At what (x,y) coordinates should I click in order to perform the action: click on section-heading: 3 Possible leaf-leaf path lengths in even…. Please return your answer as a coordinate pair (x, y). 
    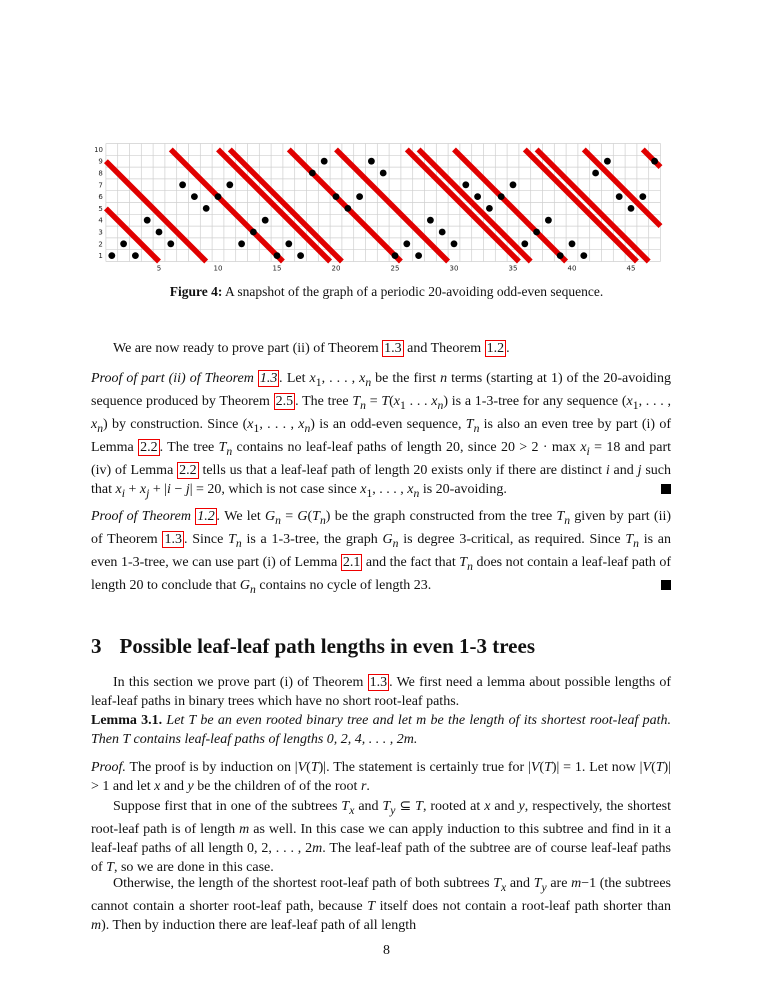
    Looking at the image, I should click on (313, 646).